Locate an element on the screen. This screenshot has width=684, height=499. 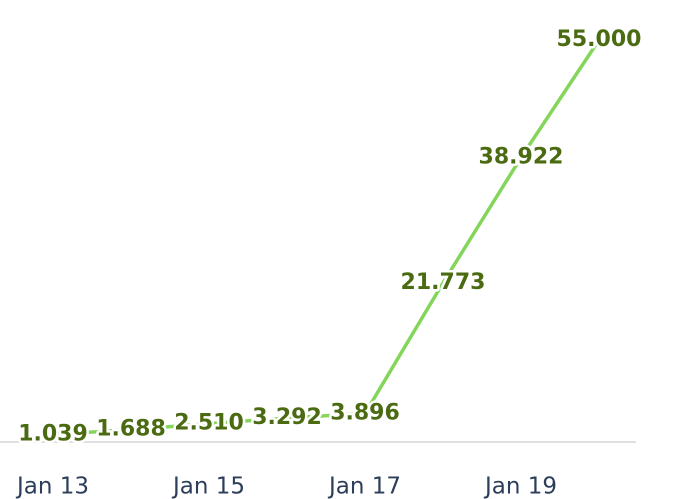
data-label: 3.896 is located at coordinates (365, 413).